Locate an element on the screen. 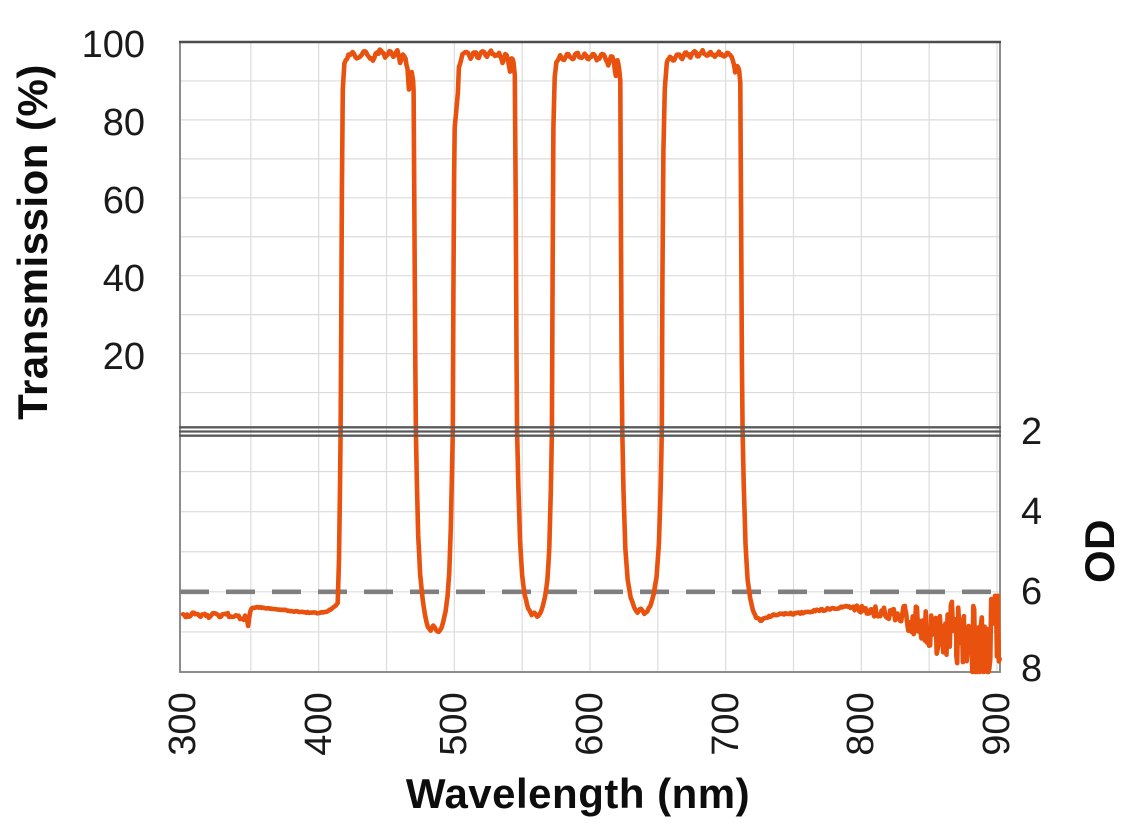 The height and width of the screenshot is (826, 1138). wavelength-tick-label: 300 is located at coordinates (183, 724).